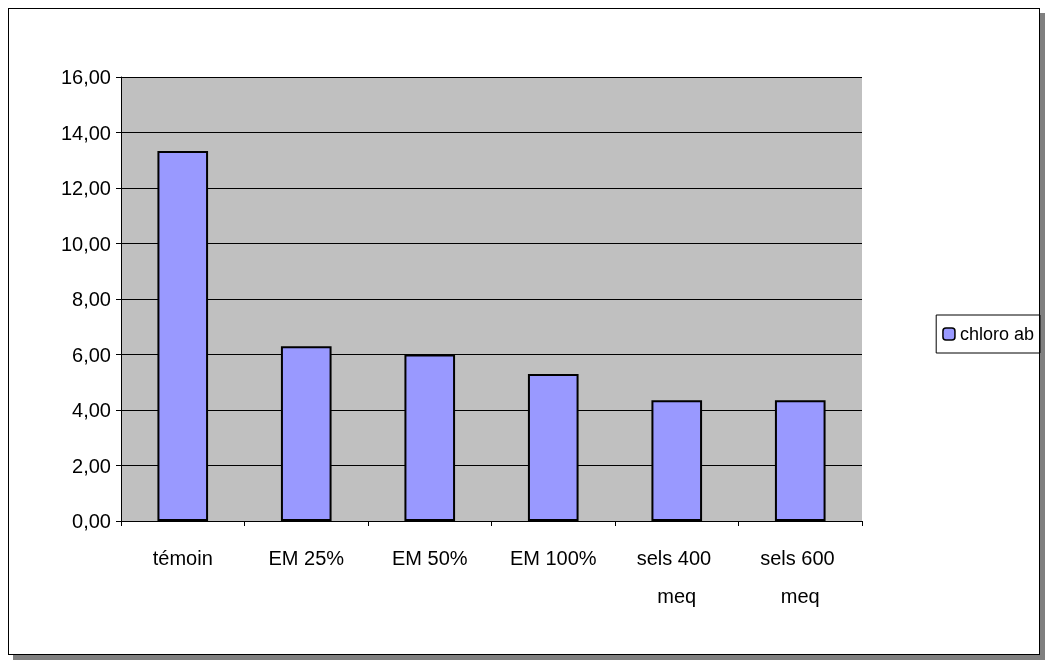  I want to click on y-tick-label: 6,00, so click(91, 354).